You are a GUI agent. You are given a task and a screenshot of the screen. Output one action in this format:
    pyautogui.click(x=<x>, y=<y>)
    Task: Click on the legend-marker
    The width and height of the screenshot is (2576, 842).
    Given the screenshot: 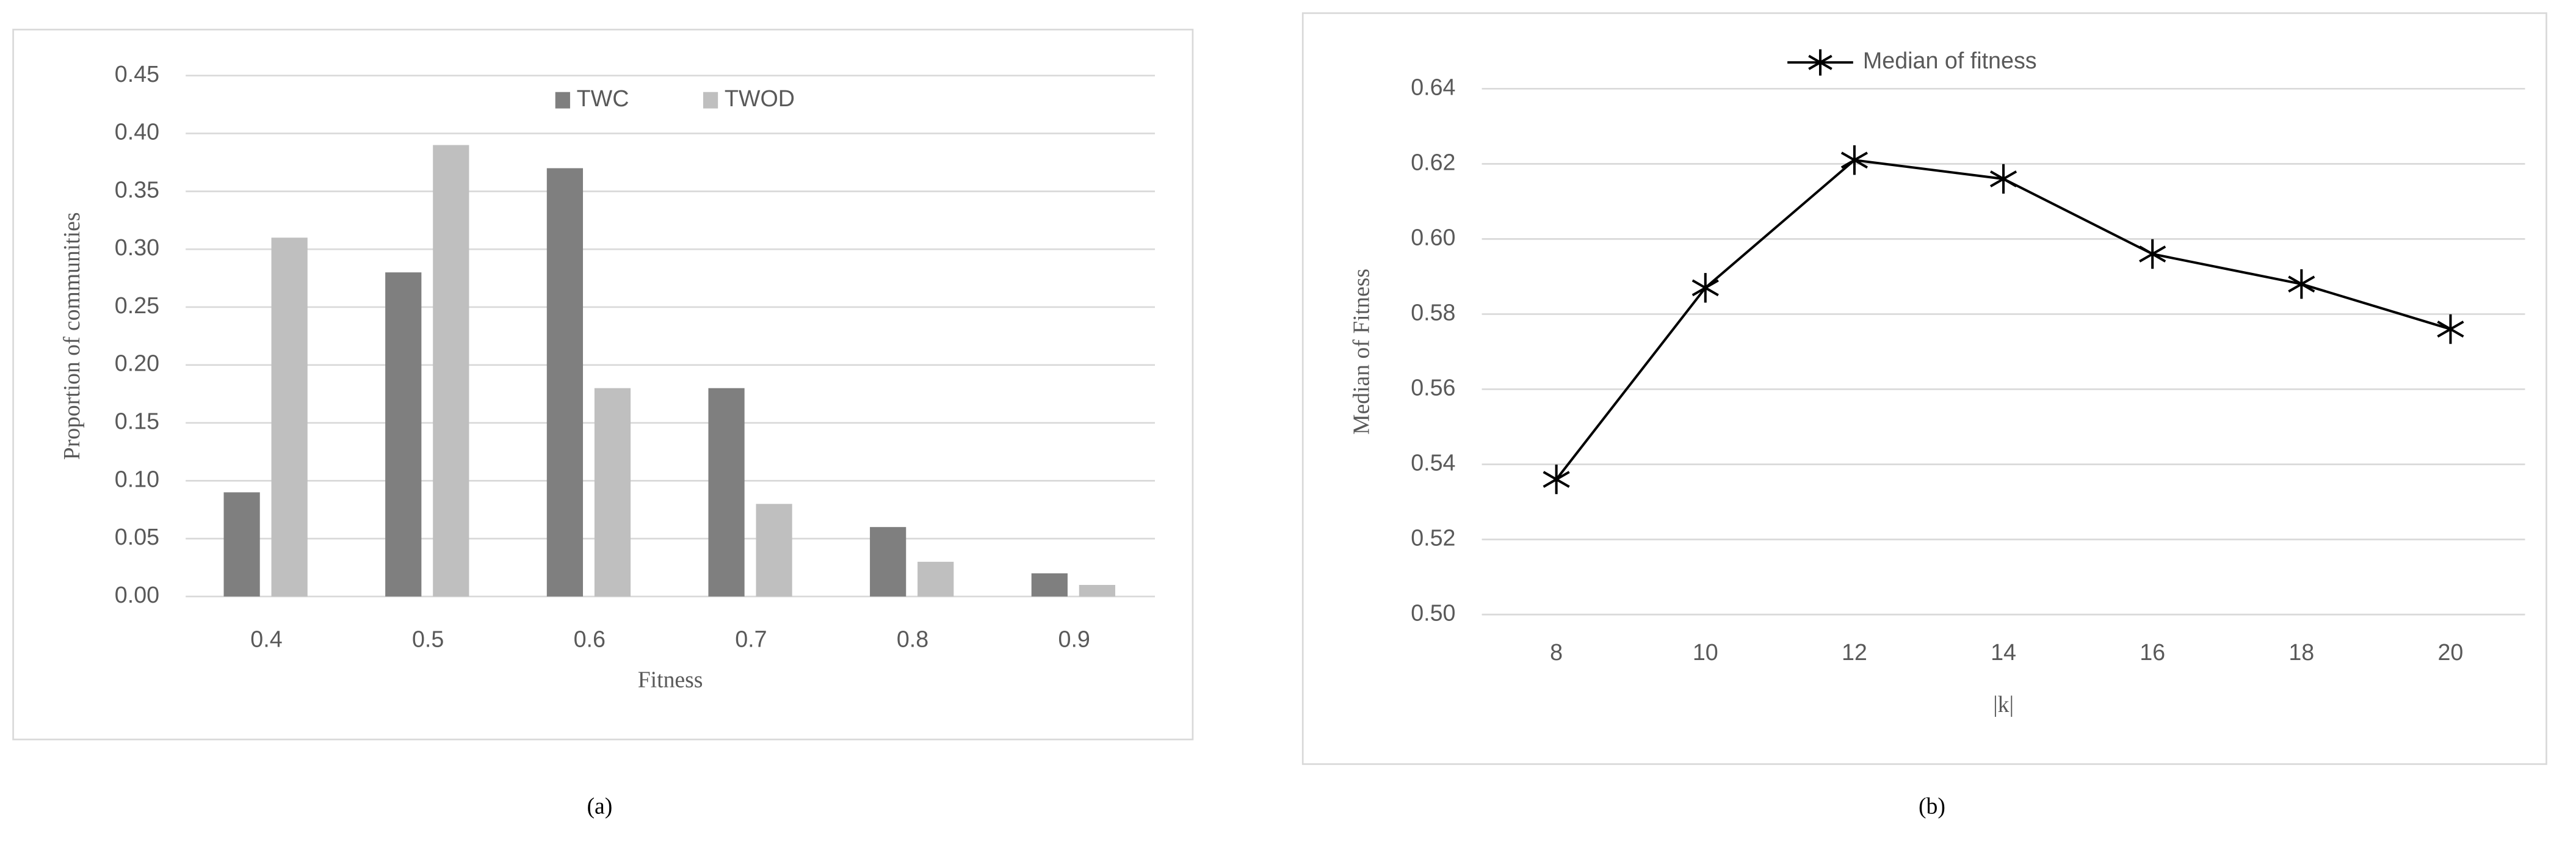 What is the action you would take?
    pyautogui.click(x=1820, y=62)
    